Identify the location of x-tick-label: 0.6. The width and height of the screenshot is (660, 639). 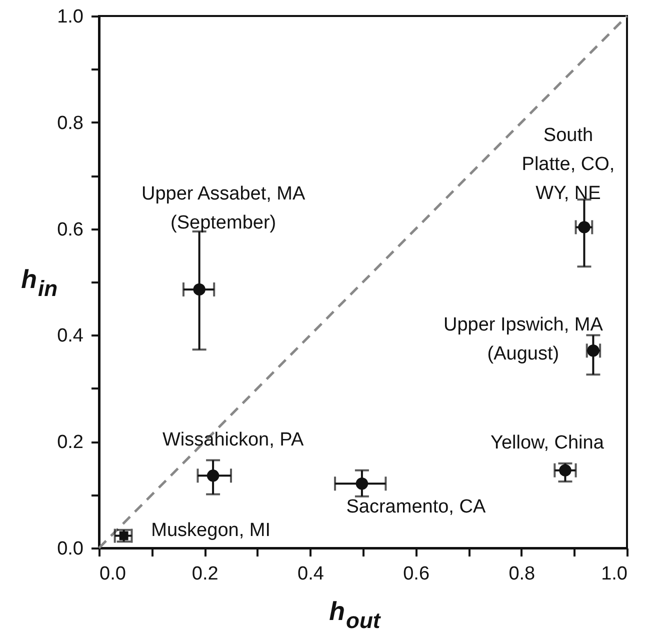
(416, 574).